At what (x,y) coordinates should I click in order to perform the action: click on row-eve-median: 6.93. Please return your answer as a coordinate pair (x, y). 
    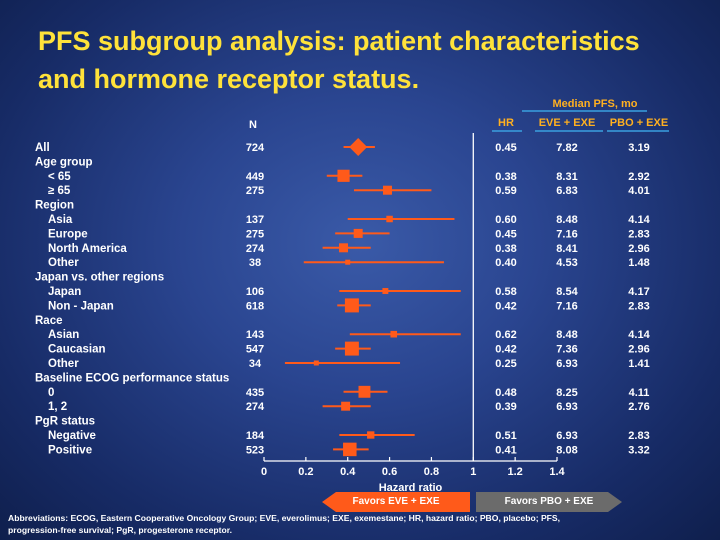
    Looking at the image, I should click on (566, 436).